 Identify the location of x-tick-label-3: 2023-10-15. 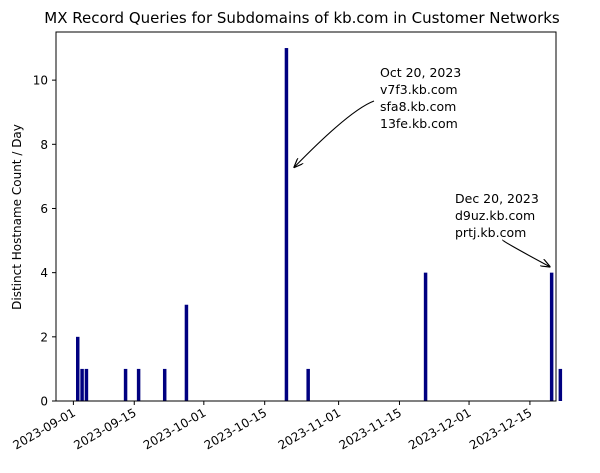
(235, 428).